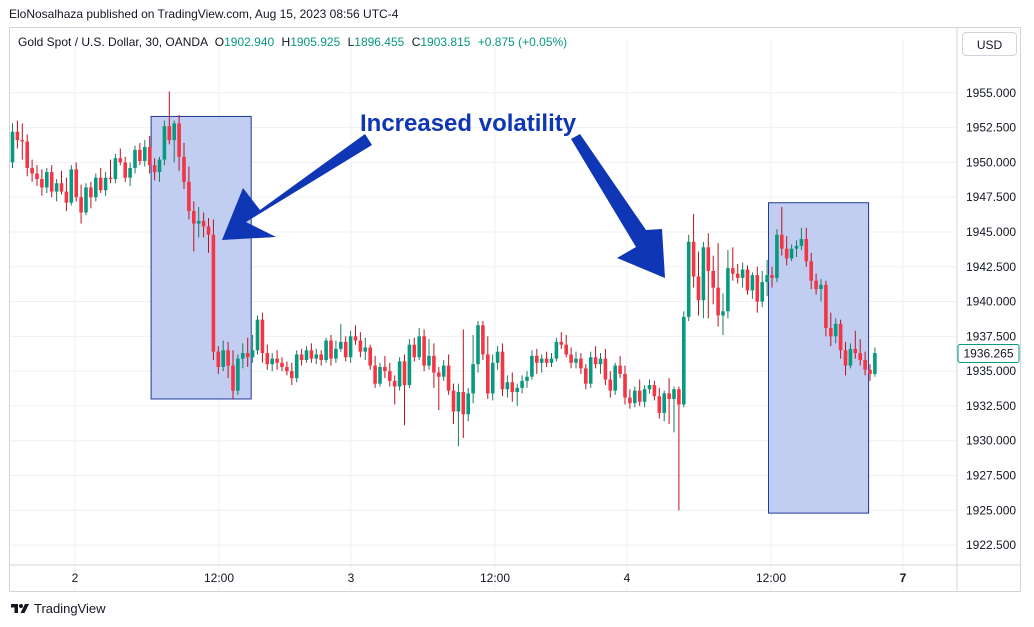 The height and width of the screenshot is (627, 1034). What do you see at coordinates (522, 42) in the screenshot?
I see `change-value: +0.875 (+0.05%)` at bounding box center [522, 42].